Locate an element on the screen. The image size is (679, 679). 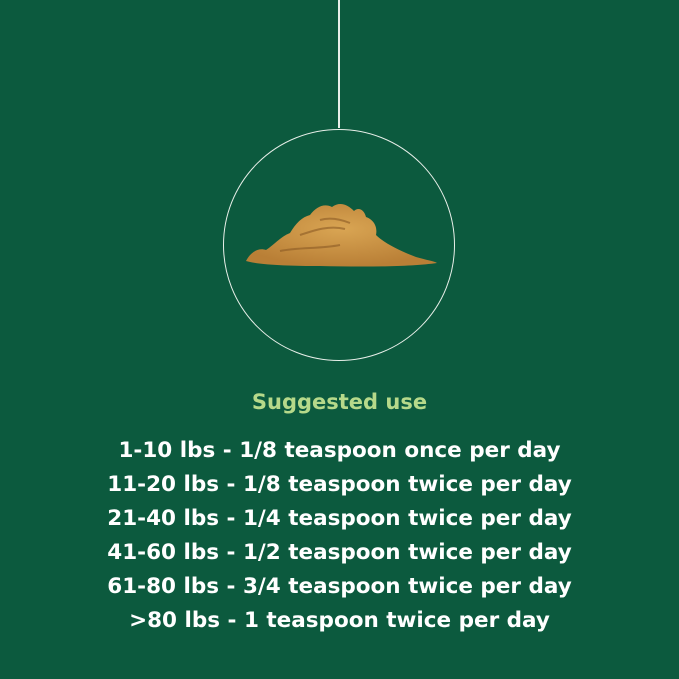
dosage-item: 1-10 lbs - 1/8 teaspoon once per day is located at coordinates (339, 450).